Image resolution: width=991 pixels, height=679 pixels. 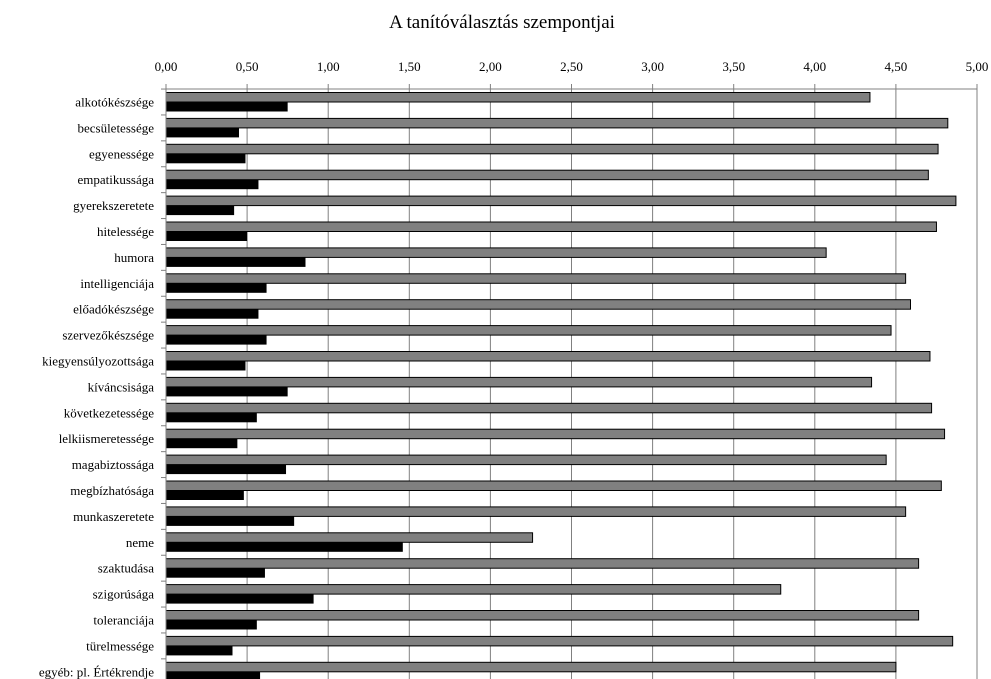 I want to click on category-label: következetessége, so click(x=109, y=412).